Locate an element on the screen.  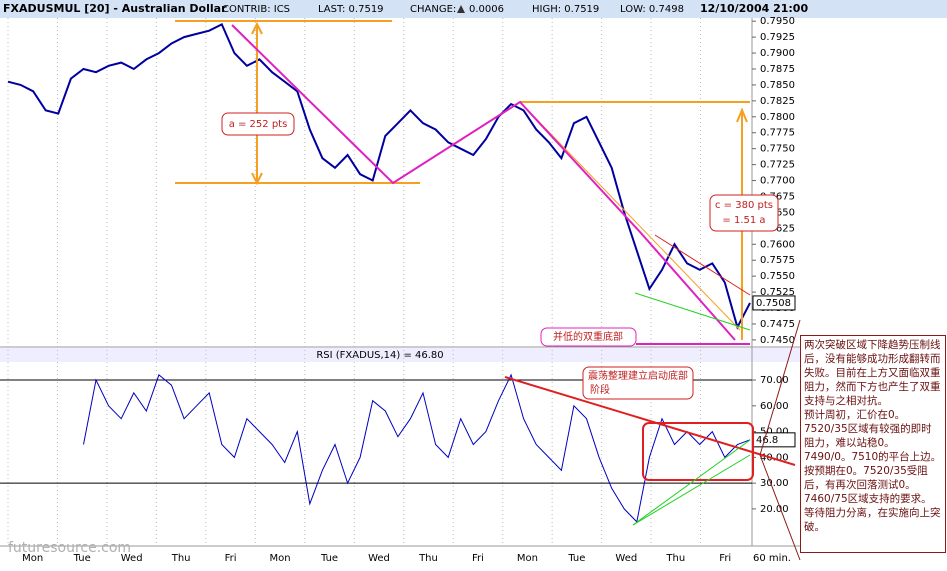
rsi-down-trend is located at coordinates (650, 421).